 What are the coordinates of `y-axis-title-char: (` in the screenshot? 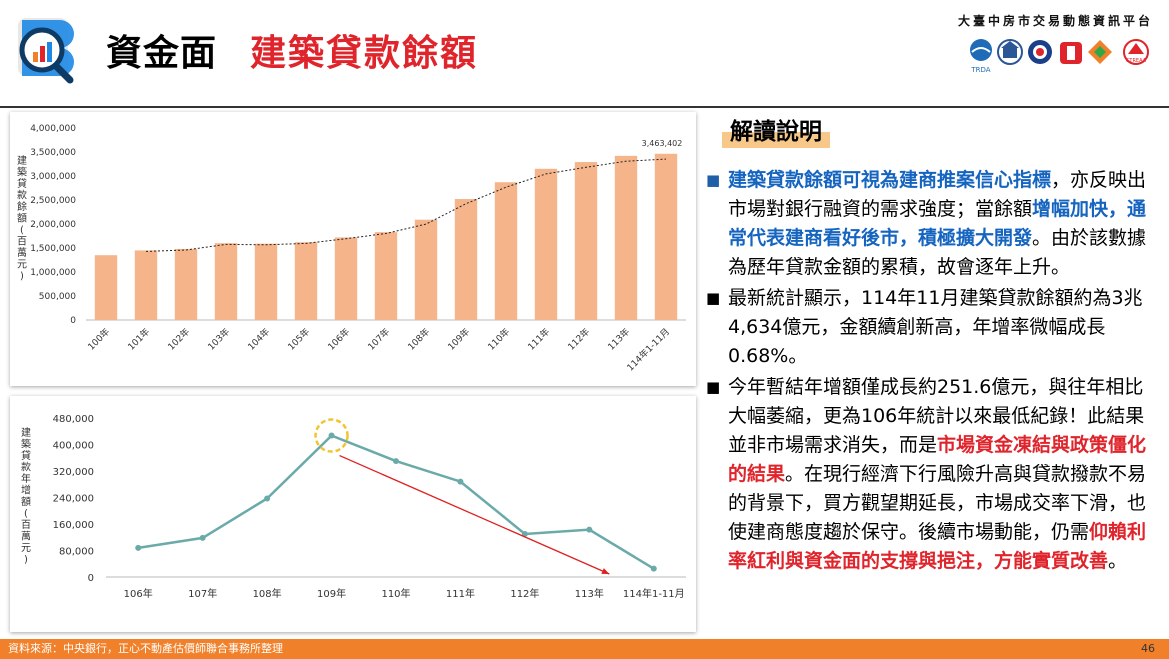 It's located at (26, 514).